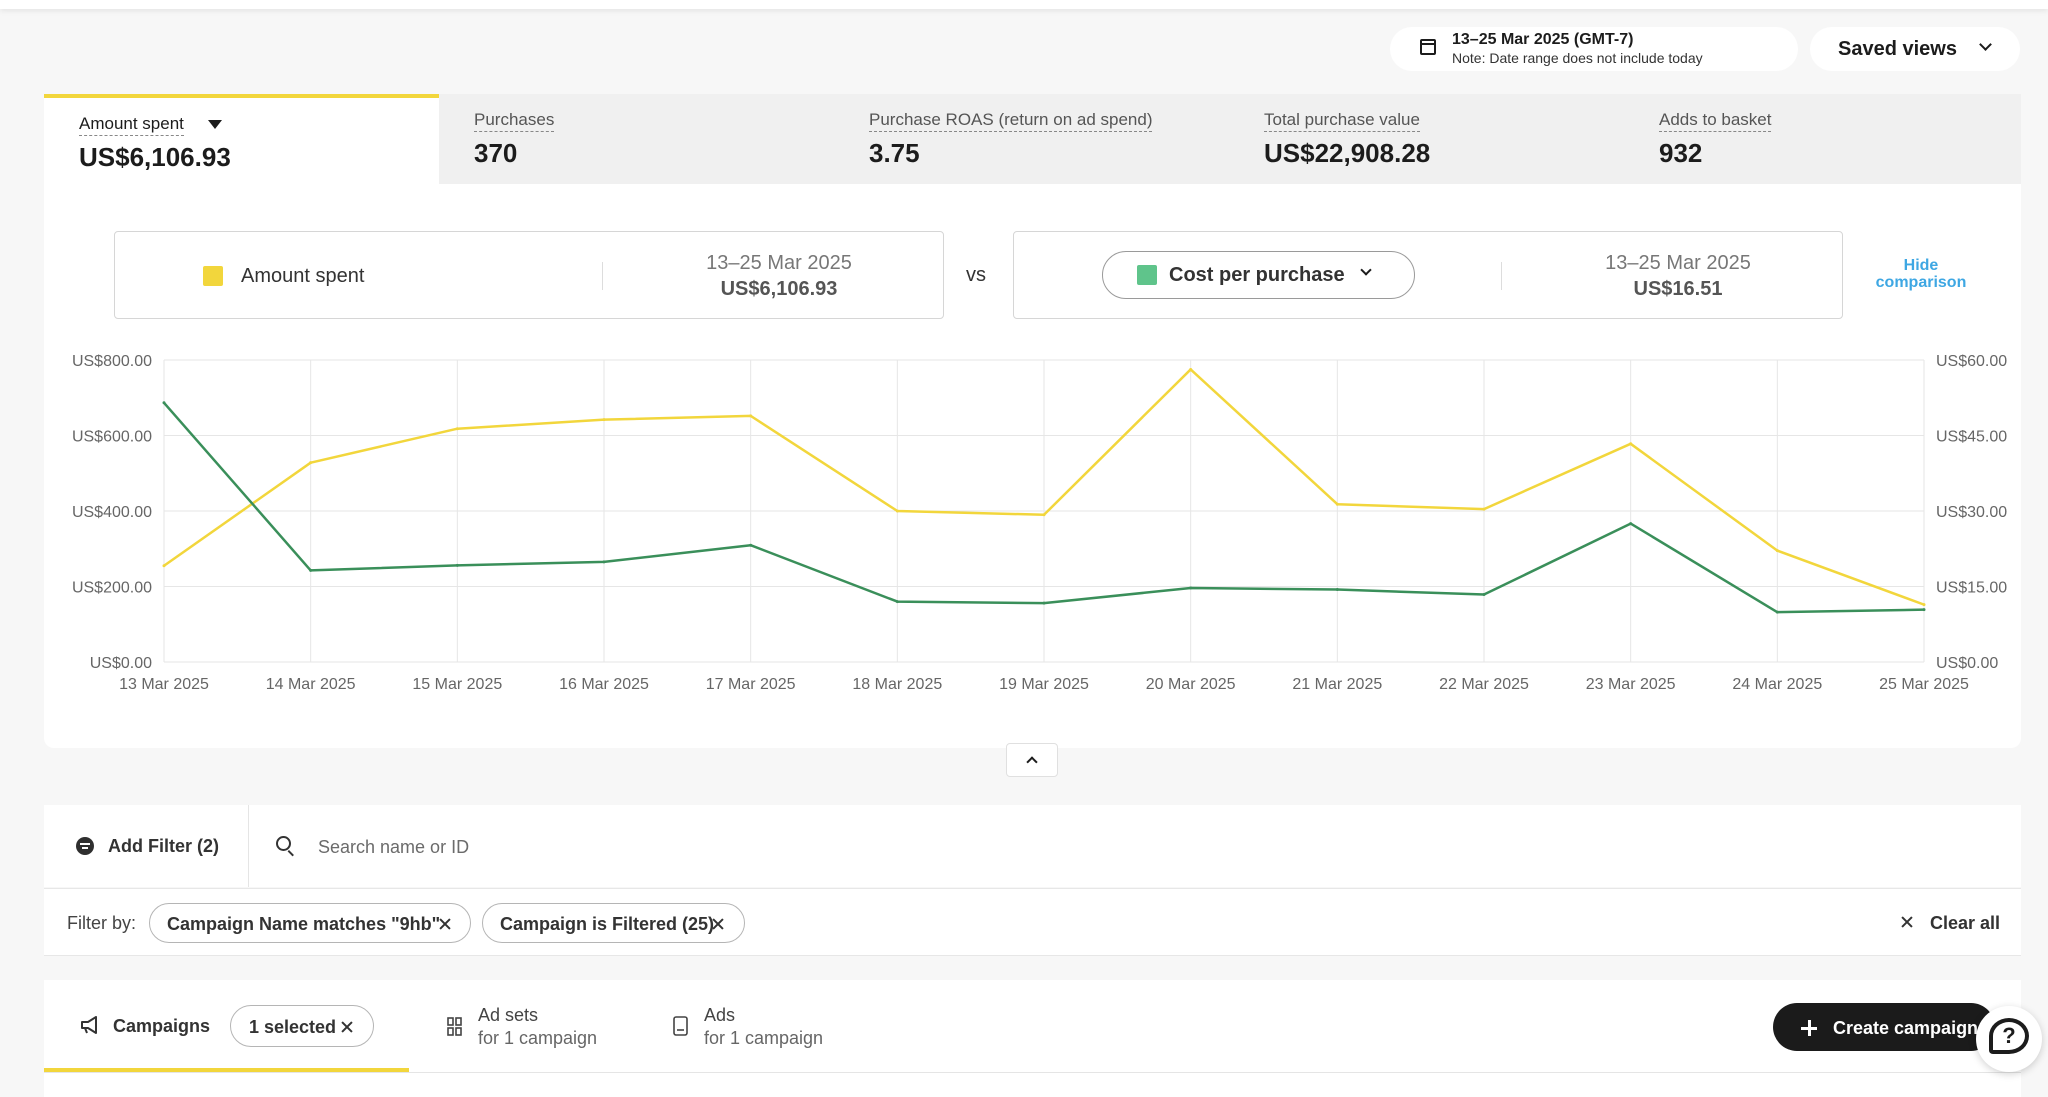 The image size is (2048, 1097). What do you see at coordinates (508, 1015) in the screenshot?
I see `tab-ad-sets: Ad sets` at bounding box center [508, 1015].